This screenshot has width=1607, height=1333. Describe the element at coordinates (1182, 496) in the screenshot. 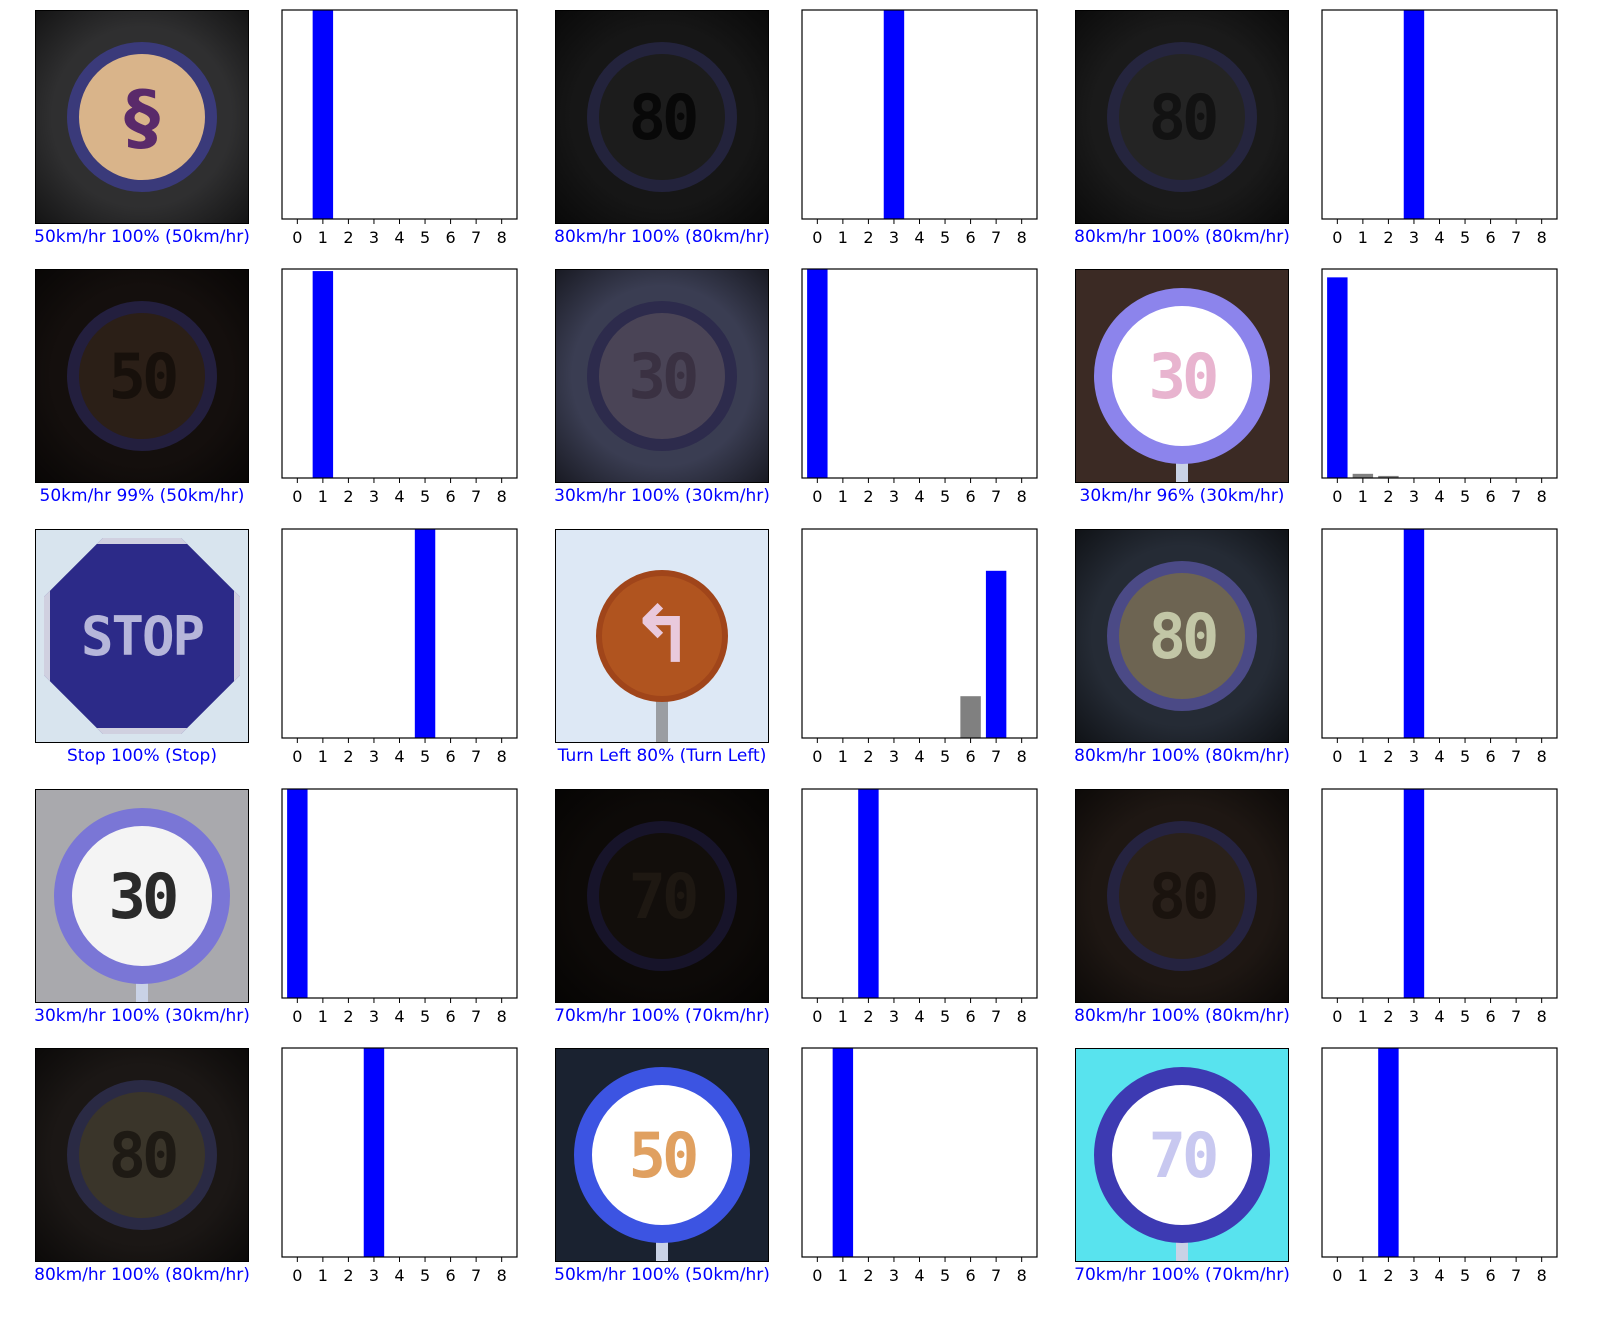

I see `prediction-label: 30km/hr 96% (30km/hr)` at that location.